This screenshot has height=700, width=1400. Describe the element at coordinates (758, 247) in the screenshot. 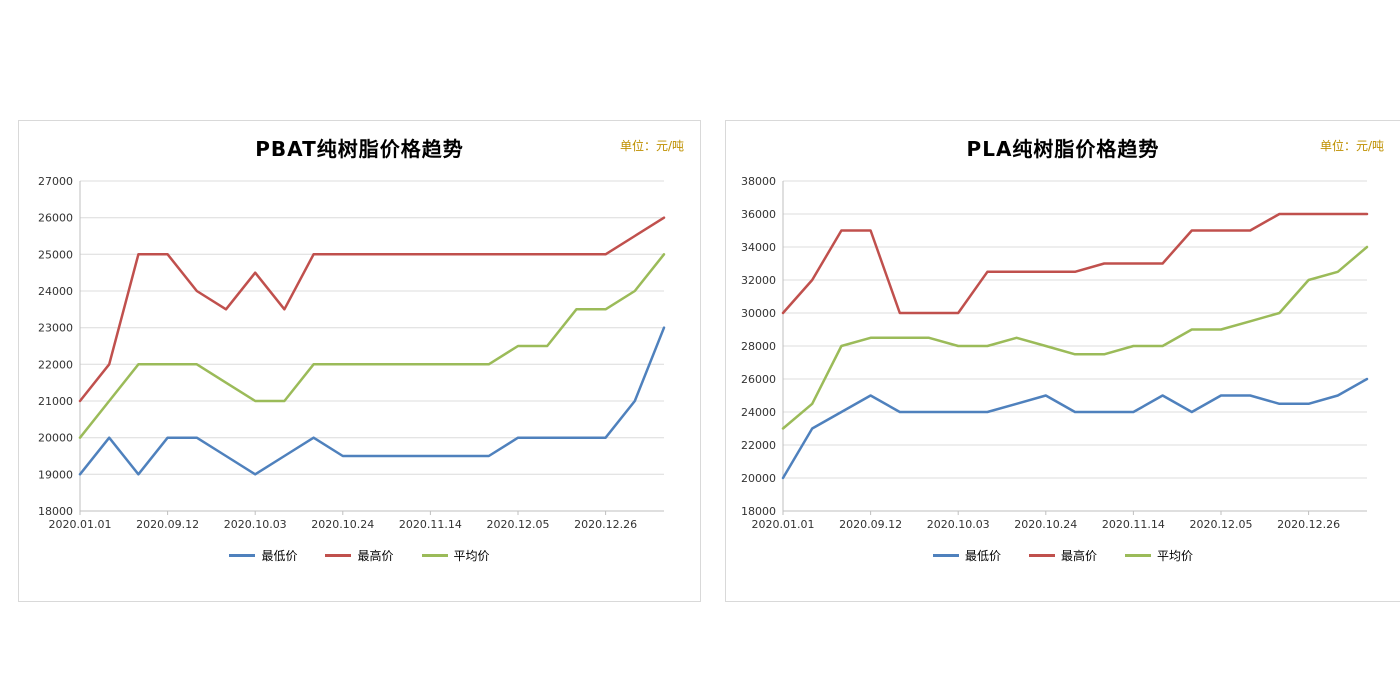

I see `y-tick-label: 34000` at that location.